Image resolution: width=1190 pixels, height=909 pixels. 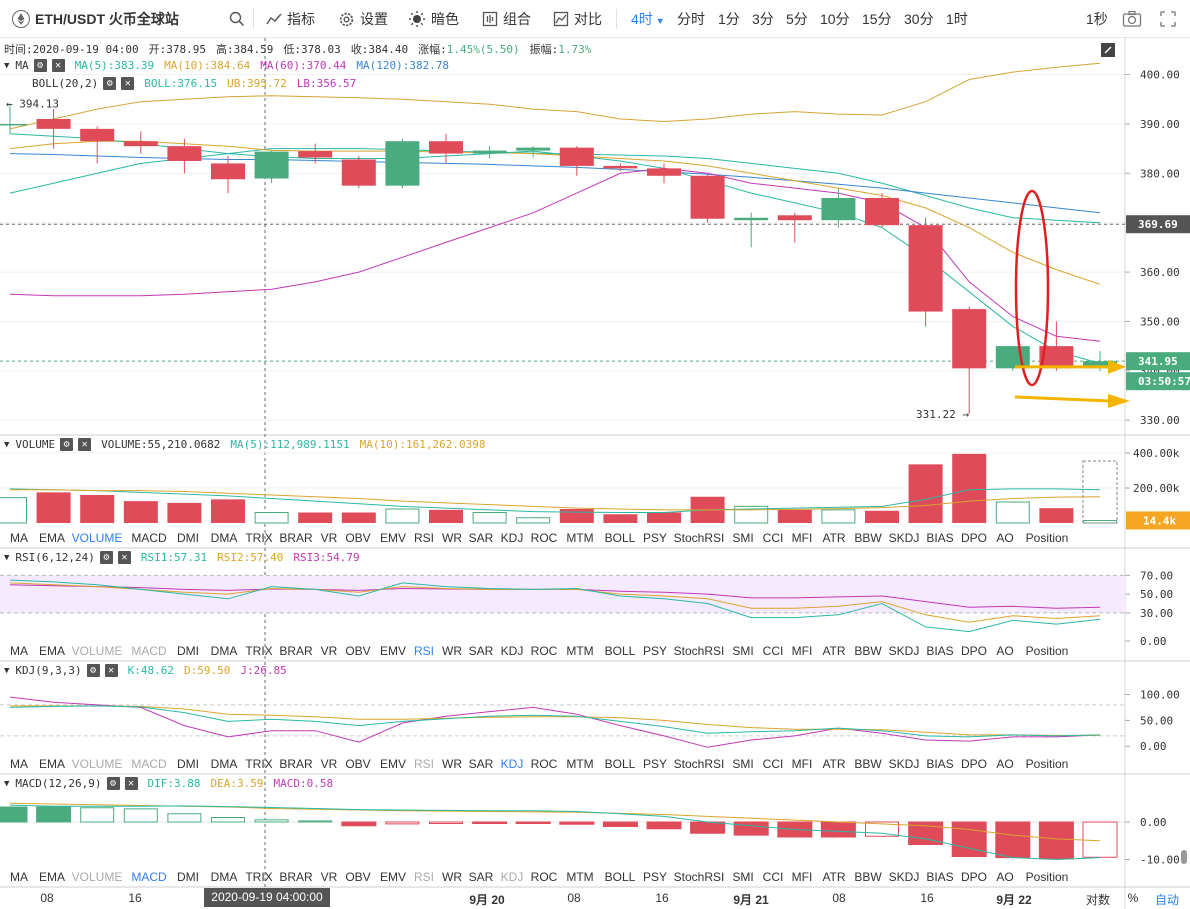 What do you see at coordinates (363, 19) in the screenshot?
I see `settings-button: 设置` at bounding box center [363, 19].